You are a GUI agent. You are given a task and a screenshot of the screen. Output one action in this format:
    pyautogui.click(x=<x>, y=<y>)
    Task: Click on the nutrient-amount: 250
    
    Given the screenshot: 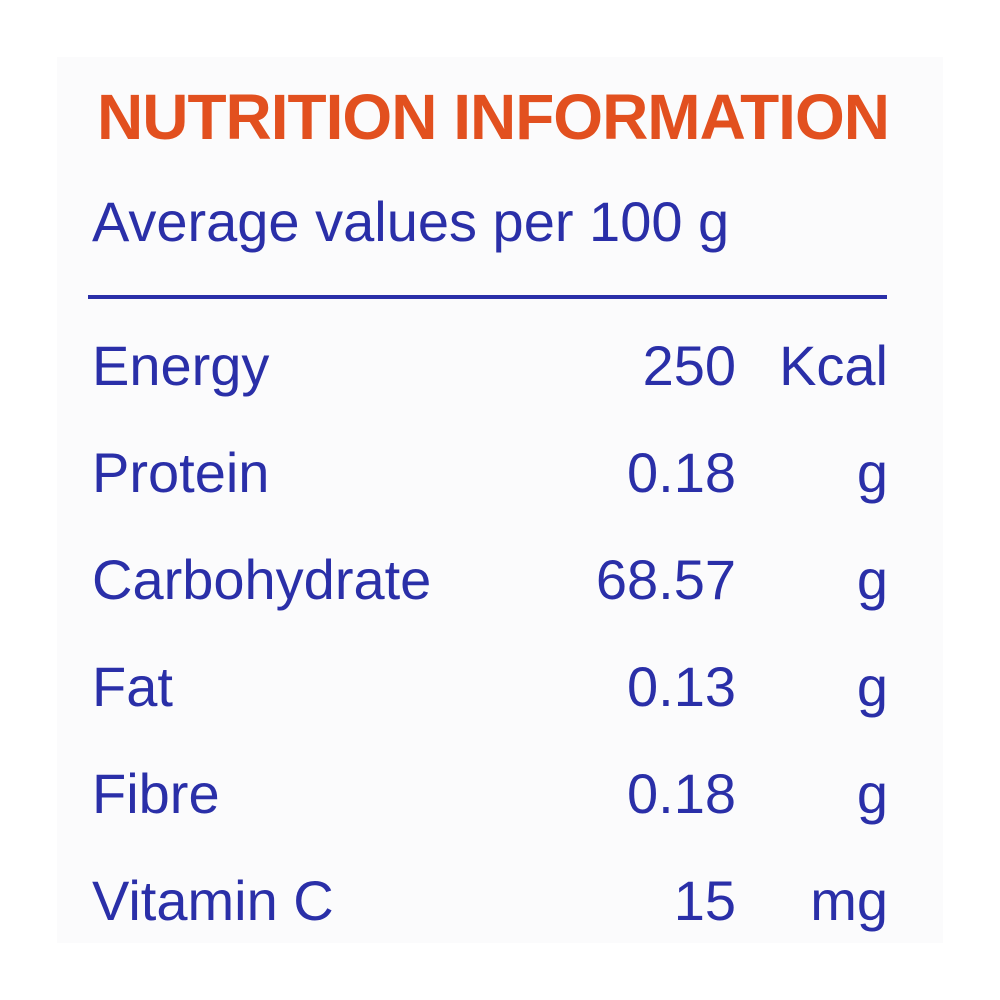 What is the action you would take?
    pyautogui.click(x=689, y=365)
    